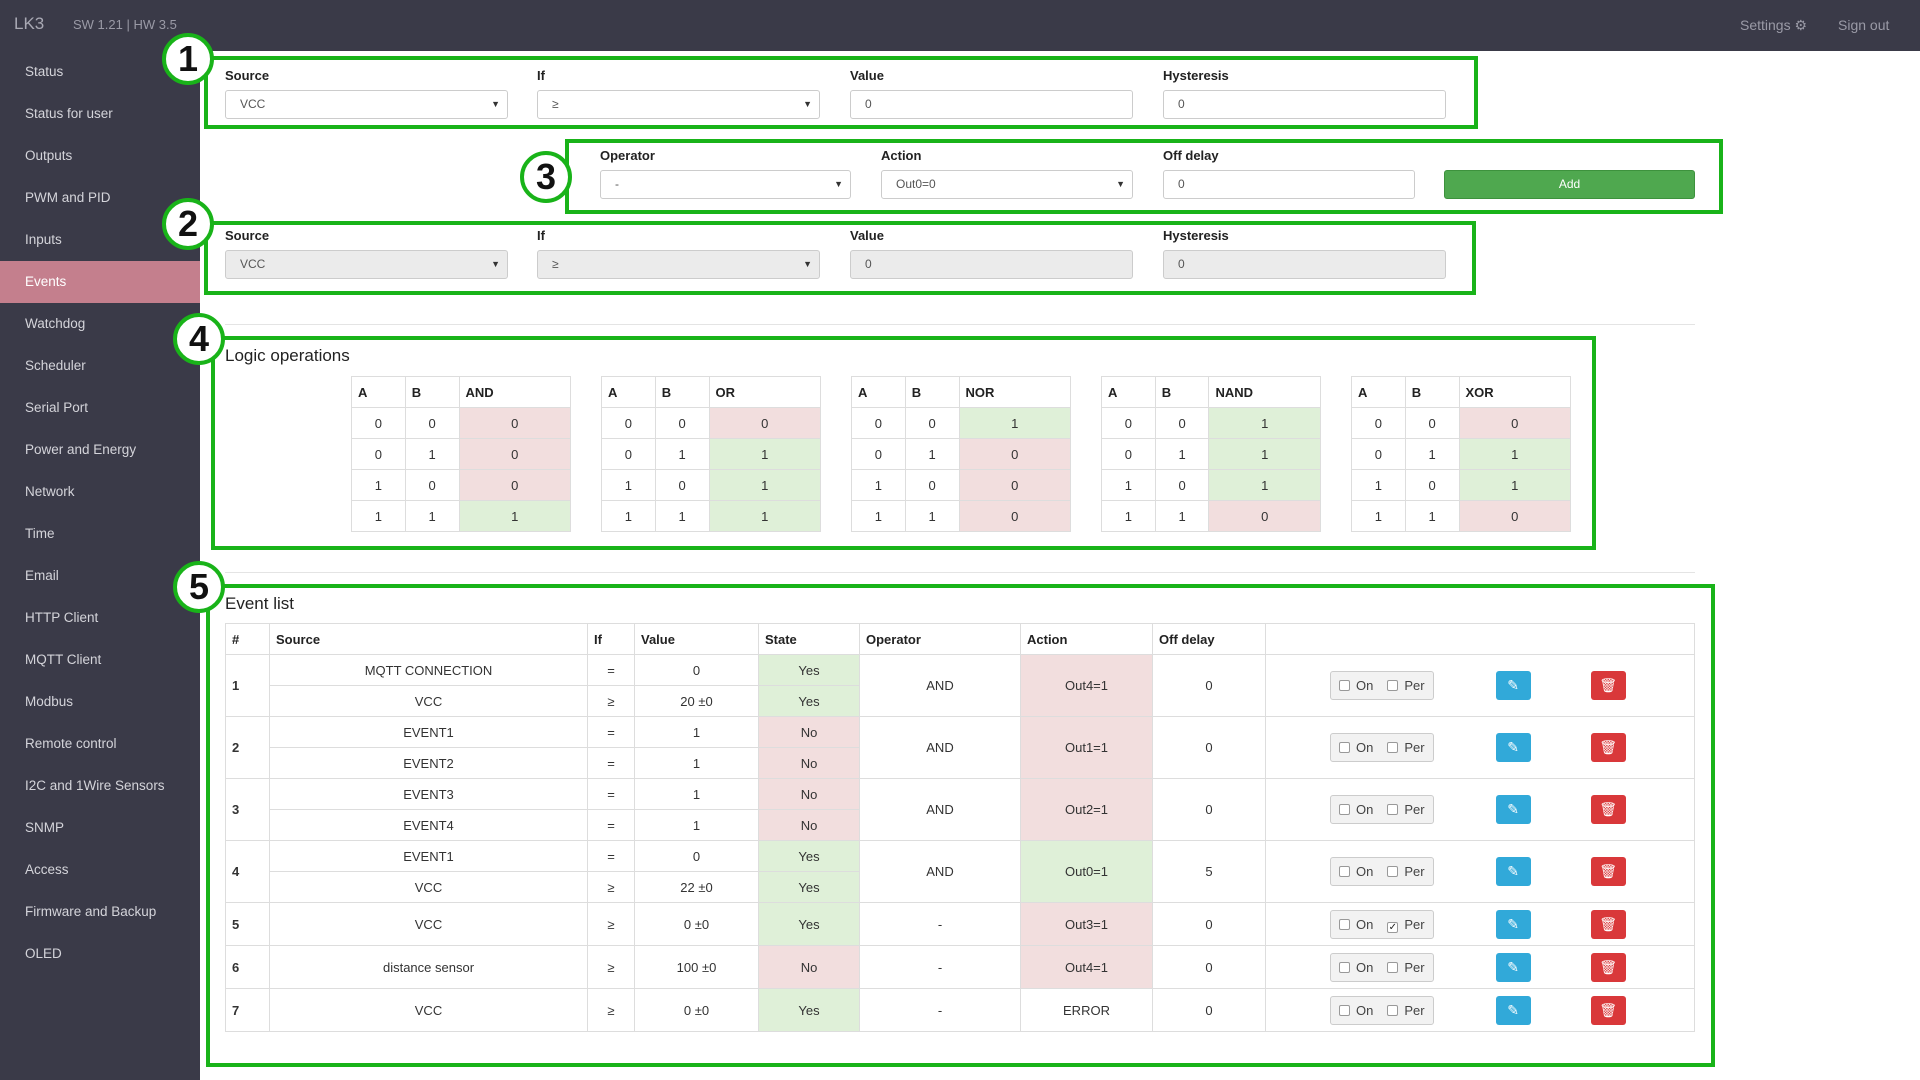 The image size is (1920, 1080). I want to click on event-operator: AND, so click(940, 871).